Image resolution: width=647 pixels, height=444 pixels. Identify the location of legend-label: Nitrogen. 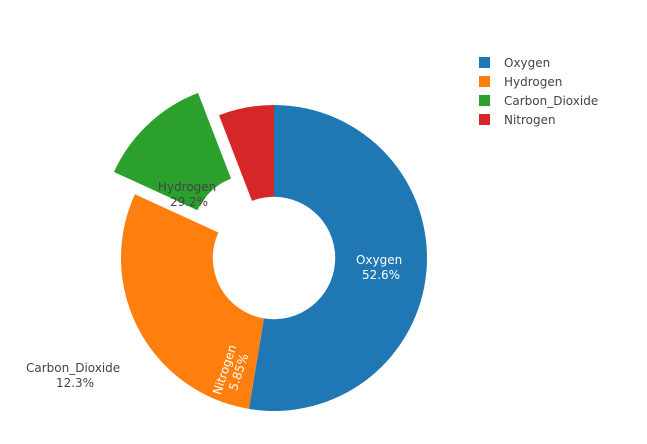
(530, 119).